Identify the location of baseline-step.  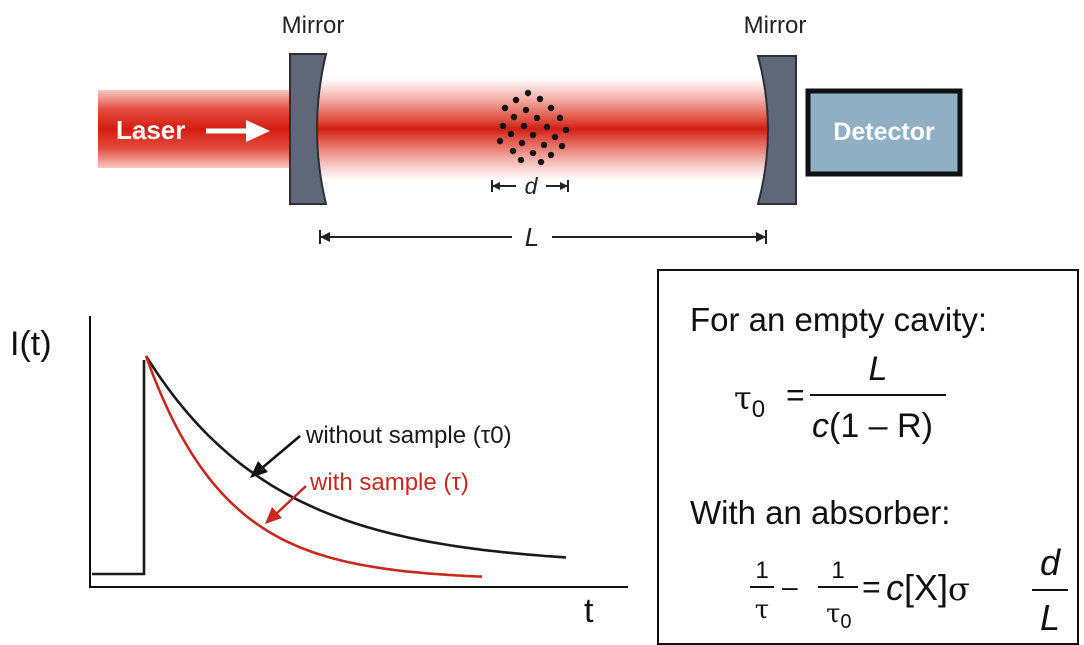
(119, 468).